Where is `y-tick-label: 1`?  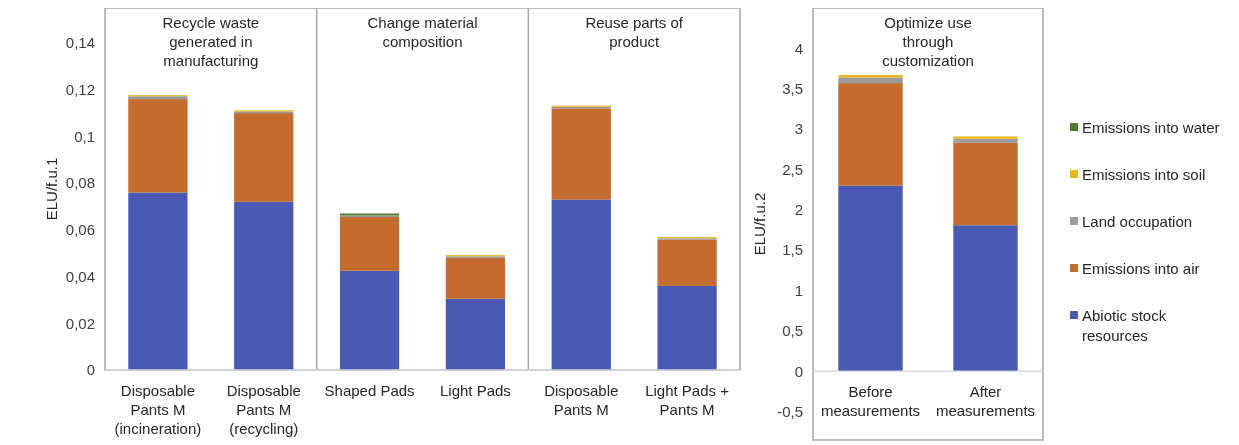 y-tick-label: 1 is located at coordinates (798, 290).